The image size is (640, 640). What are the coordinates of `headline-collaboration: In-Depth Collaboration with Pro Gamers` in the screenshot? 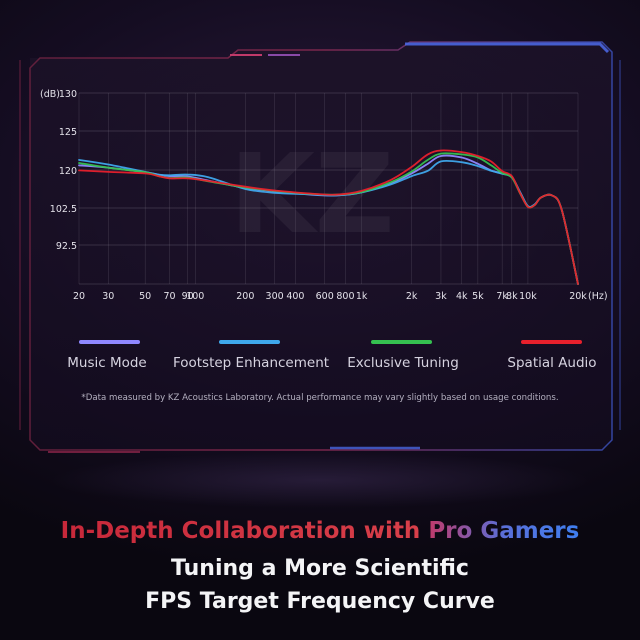 It's located at (320, 531).